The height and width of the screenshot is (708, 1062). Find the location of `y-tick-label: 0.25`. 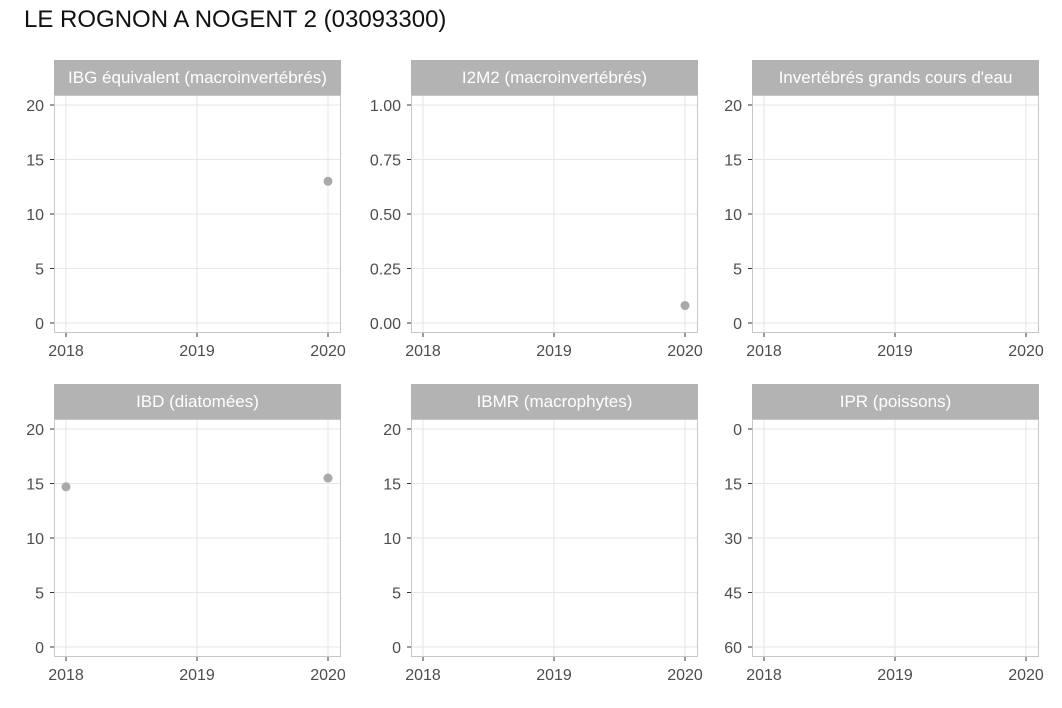

y-tick-label: 0.25 is located at coordinates (385, 270).